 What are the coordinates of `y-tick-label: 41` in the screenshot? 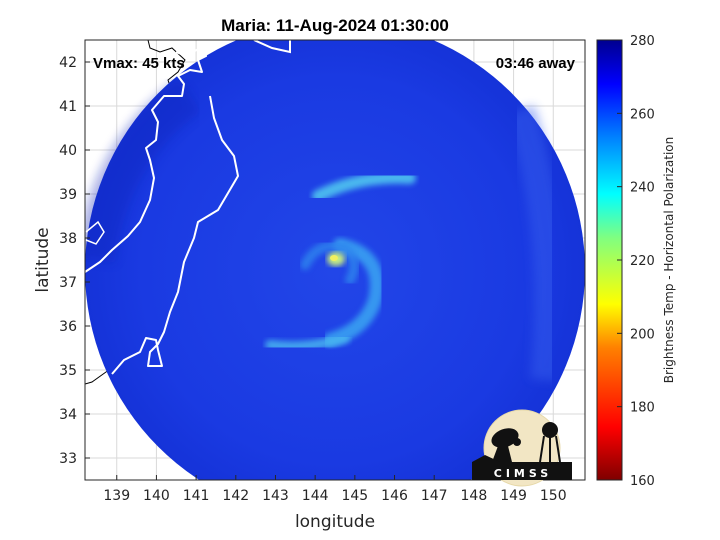 It's located at (68, 107).